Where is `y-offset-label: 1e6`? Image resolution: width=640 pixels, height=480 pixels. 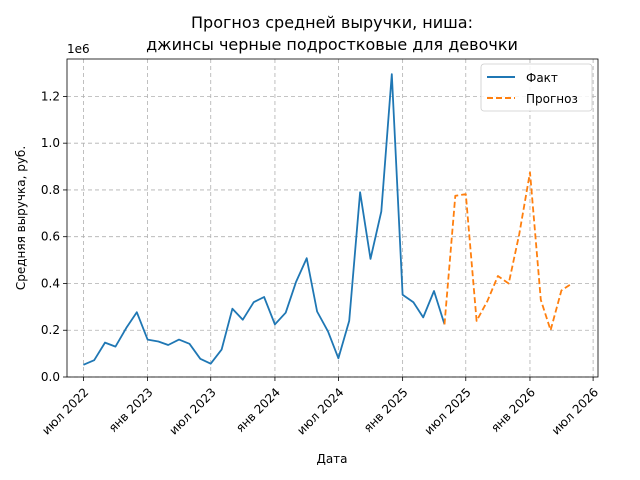 y-offset-label: 1e6 is located at coordinates (78, 49).